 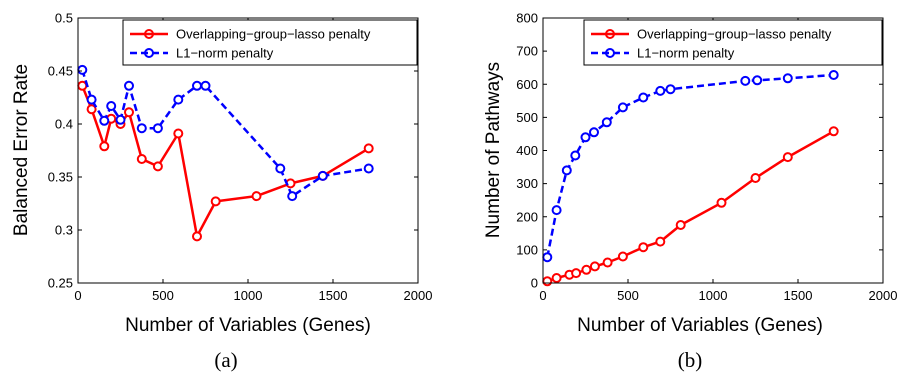 I want to click on chart-a-xtick-label: 500, so click(x=163, y=295).